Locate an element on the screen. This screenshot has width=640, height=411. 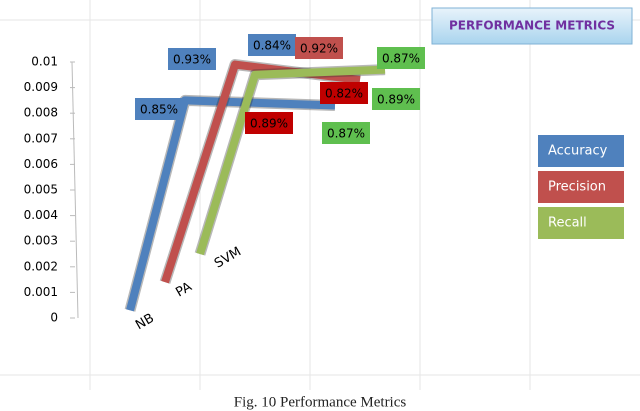
y-tick-label: 0.006 is located at coordinates (41, 164).